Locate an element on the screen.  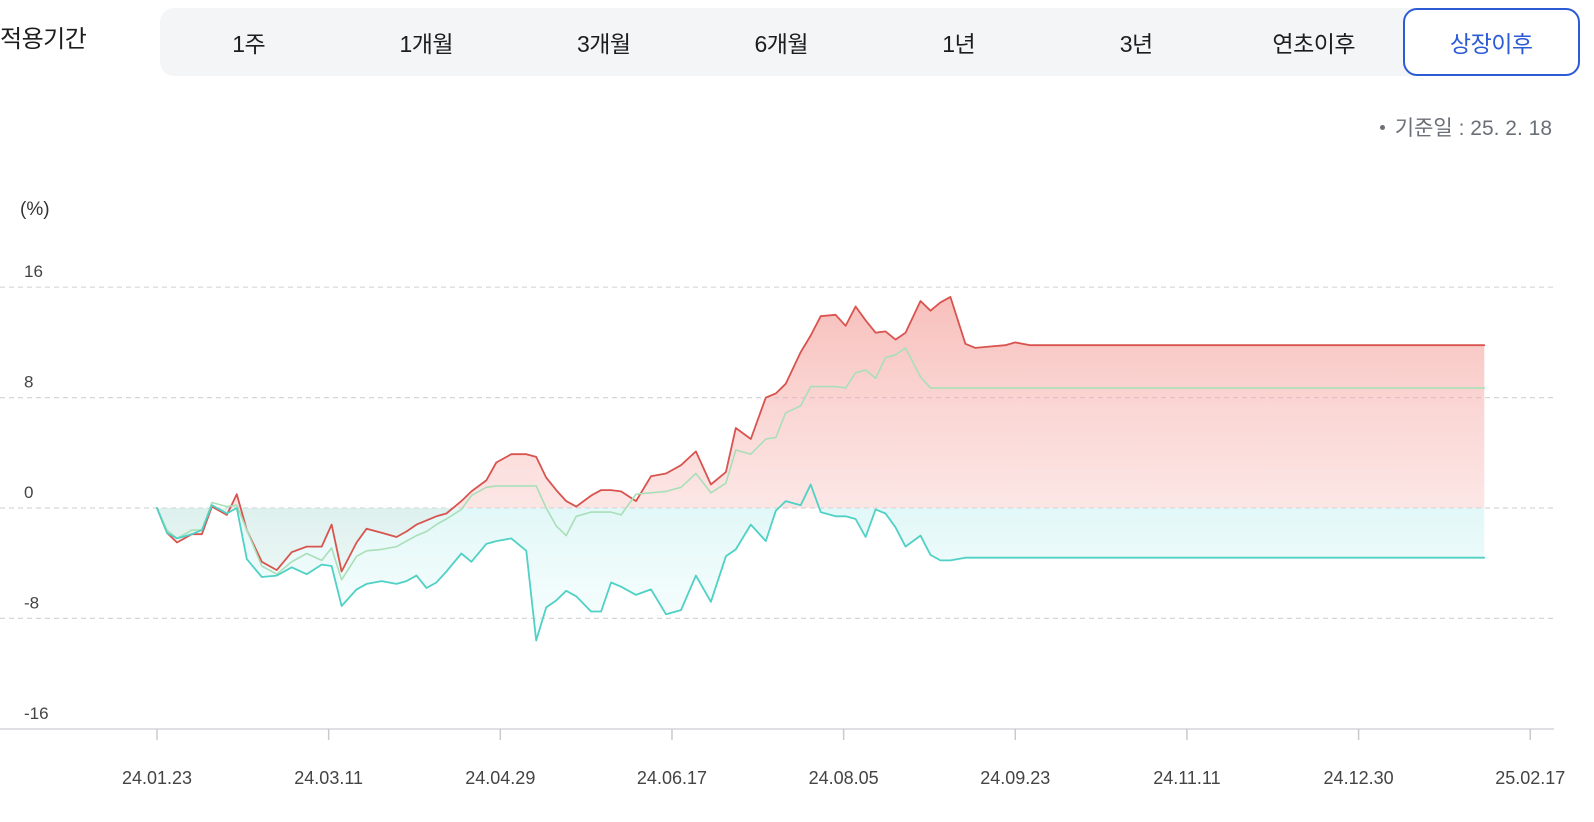
x-tick-label: 24.11.11 is located at coordinates (1186, 778).